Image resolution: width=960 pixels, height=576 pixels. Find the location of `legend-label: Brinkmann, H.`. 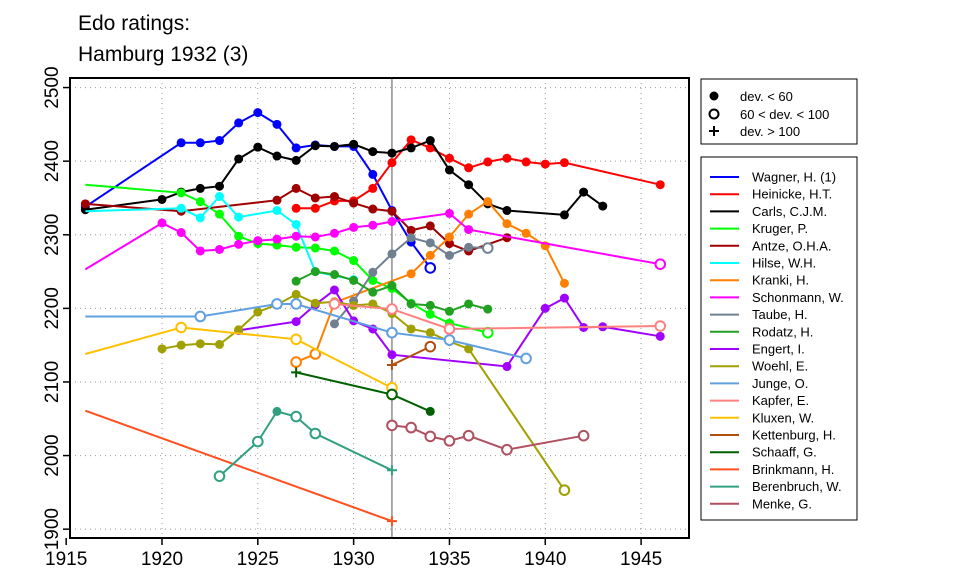

legend-label: Brinkmann, H. is located at coordinates (793, 469).